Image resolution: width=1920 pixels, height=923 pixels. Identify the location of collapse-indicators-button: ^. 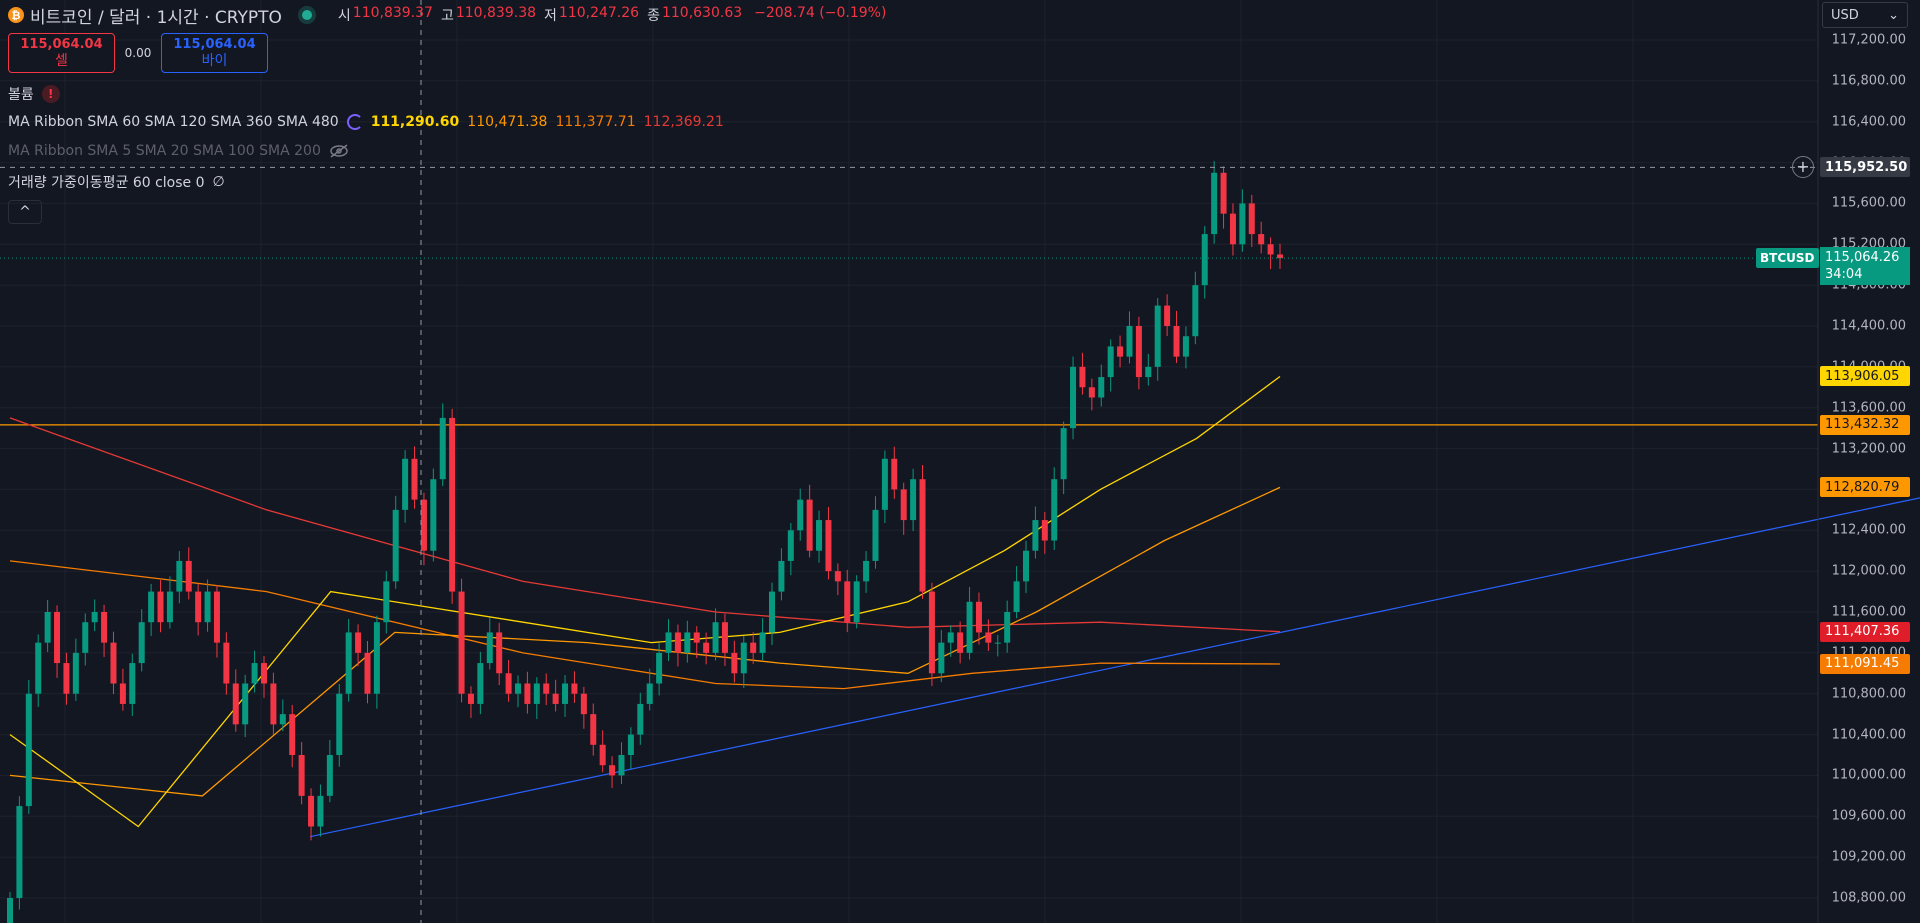
(25, 212).